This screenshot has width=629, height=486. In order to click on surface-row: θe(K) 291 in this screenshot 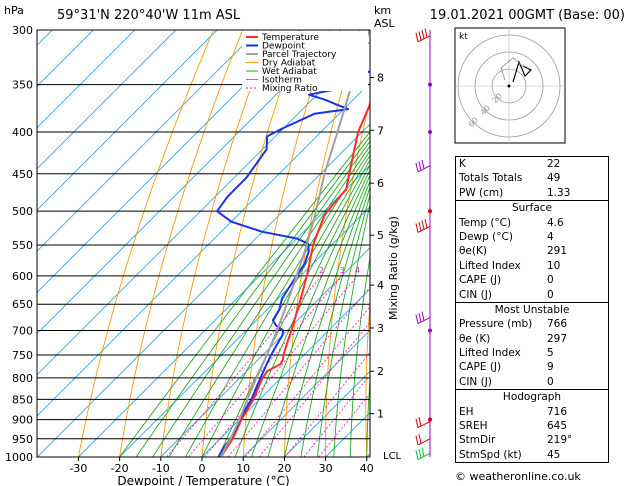, I will do `click(532, 251)`.